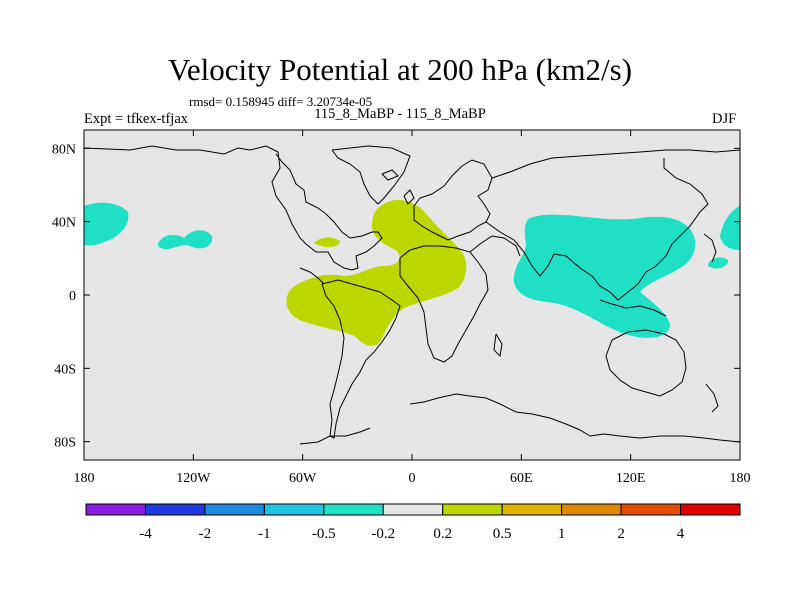 The height and width of the screenshot is (600, 800). What do you see at coordinates (710, 248) in the screenshot?
I see `coastline-japan` at bounding box center [710, 248].